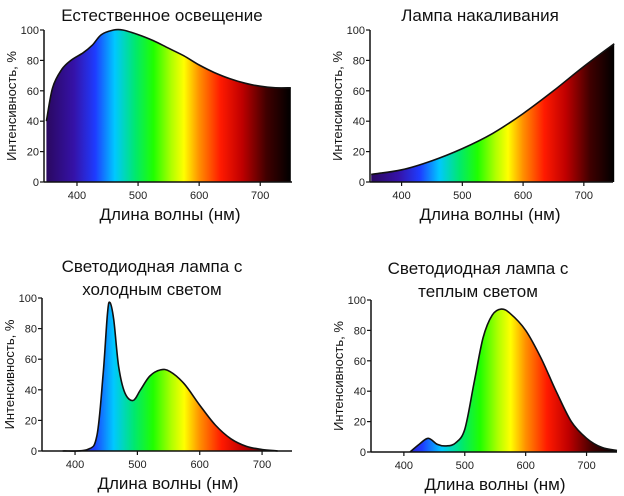 The image size is (624, 496). Describe the element at coordinates (152, 289) in the screenshot. I see `chart-title-line: холодным светом` at that location.